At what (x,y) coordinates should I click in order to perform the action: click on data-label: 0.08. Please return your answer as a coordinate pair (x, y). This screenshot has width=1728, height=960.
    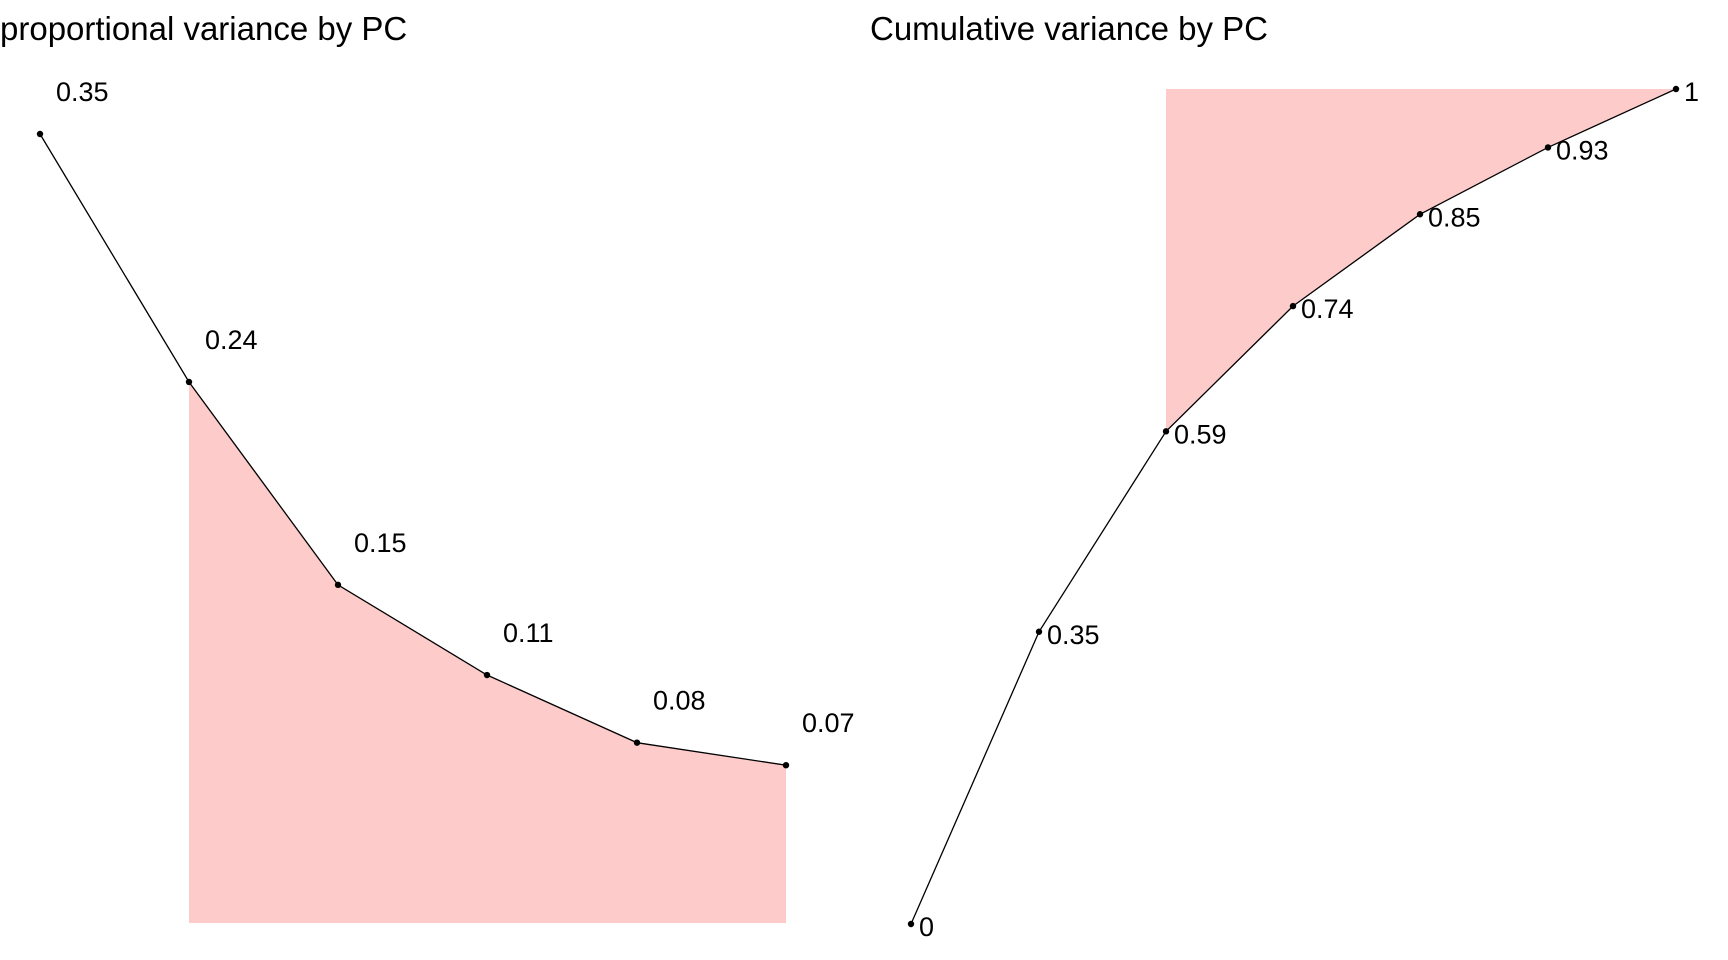
    Looking at the image, I should click on (679, 701).